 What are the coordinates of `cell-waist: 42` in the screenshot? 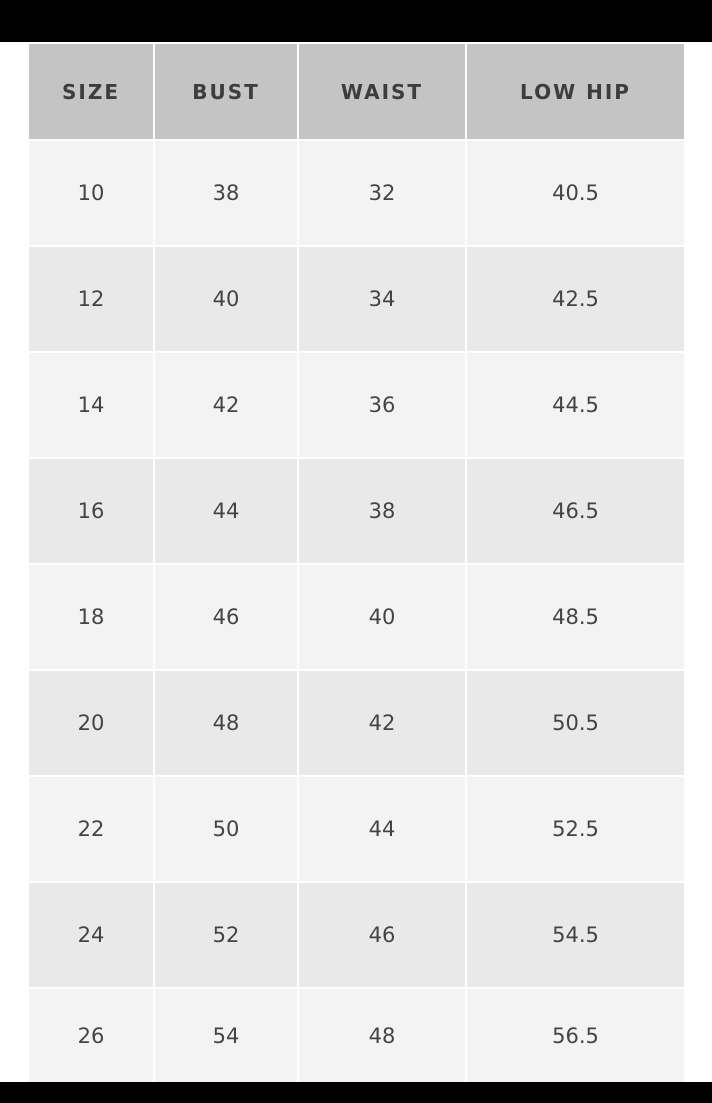 It's located at (382, 723).